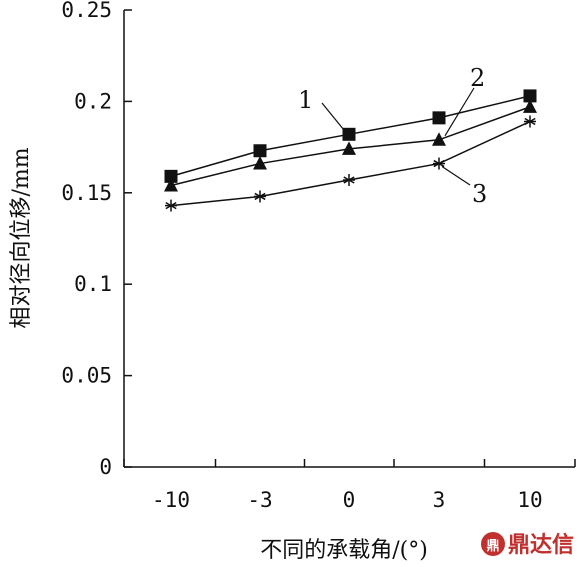 This screenshot has width=579, height=567. What do you see at coordinates (171, 500) in the screenshot?
I see `x-tick-label: -10` at bounding box center [171, 500].